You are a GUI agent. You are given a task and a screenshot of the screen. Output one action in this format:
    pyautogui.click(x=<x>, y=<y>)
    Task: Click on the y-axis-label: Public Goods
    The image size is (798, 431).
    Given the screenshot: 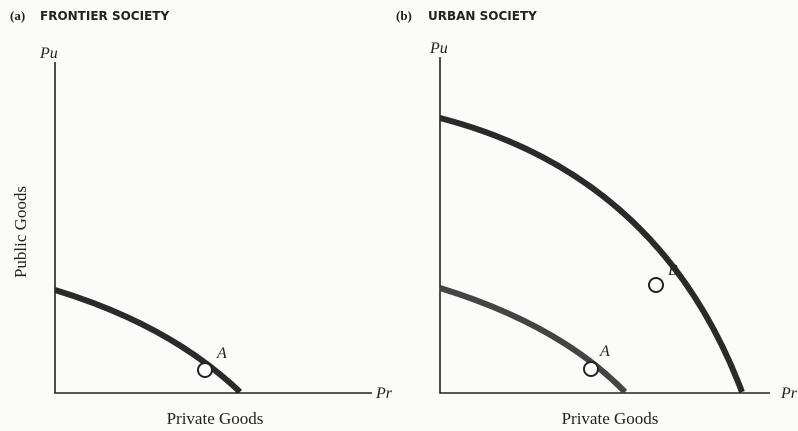 What is the action you would take?
    pyautogui.click(x=20, y=232)
    